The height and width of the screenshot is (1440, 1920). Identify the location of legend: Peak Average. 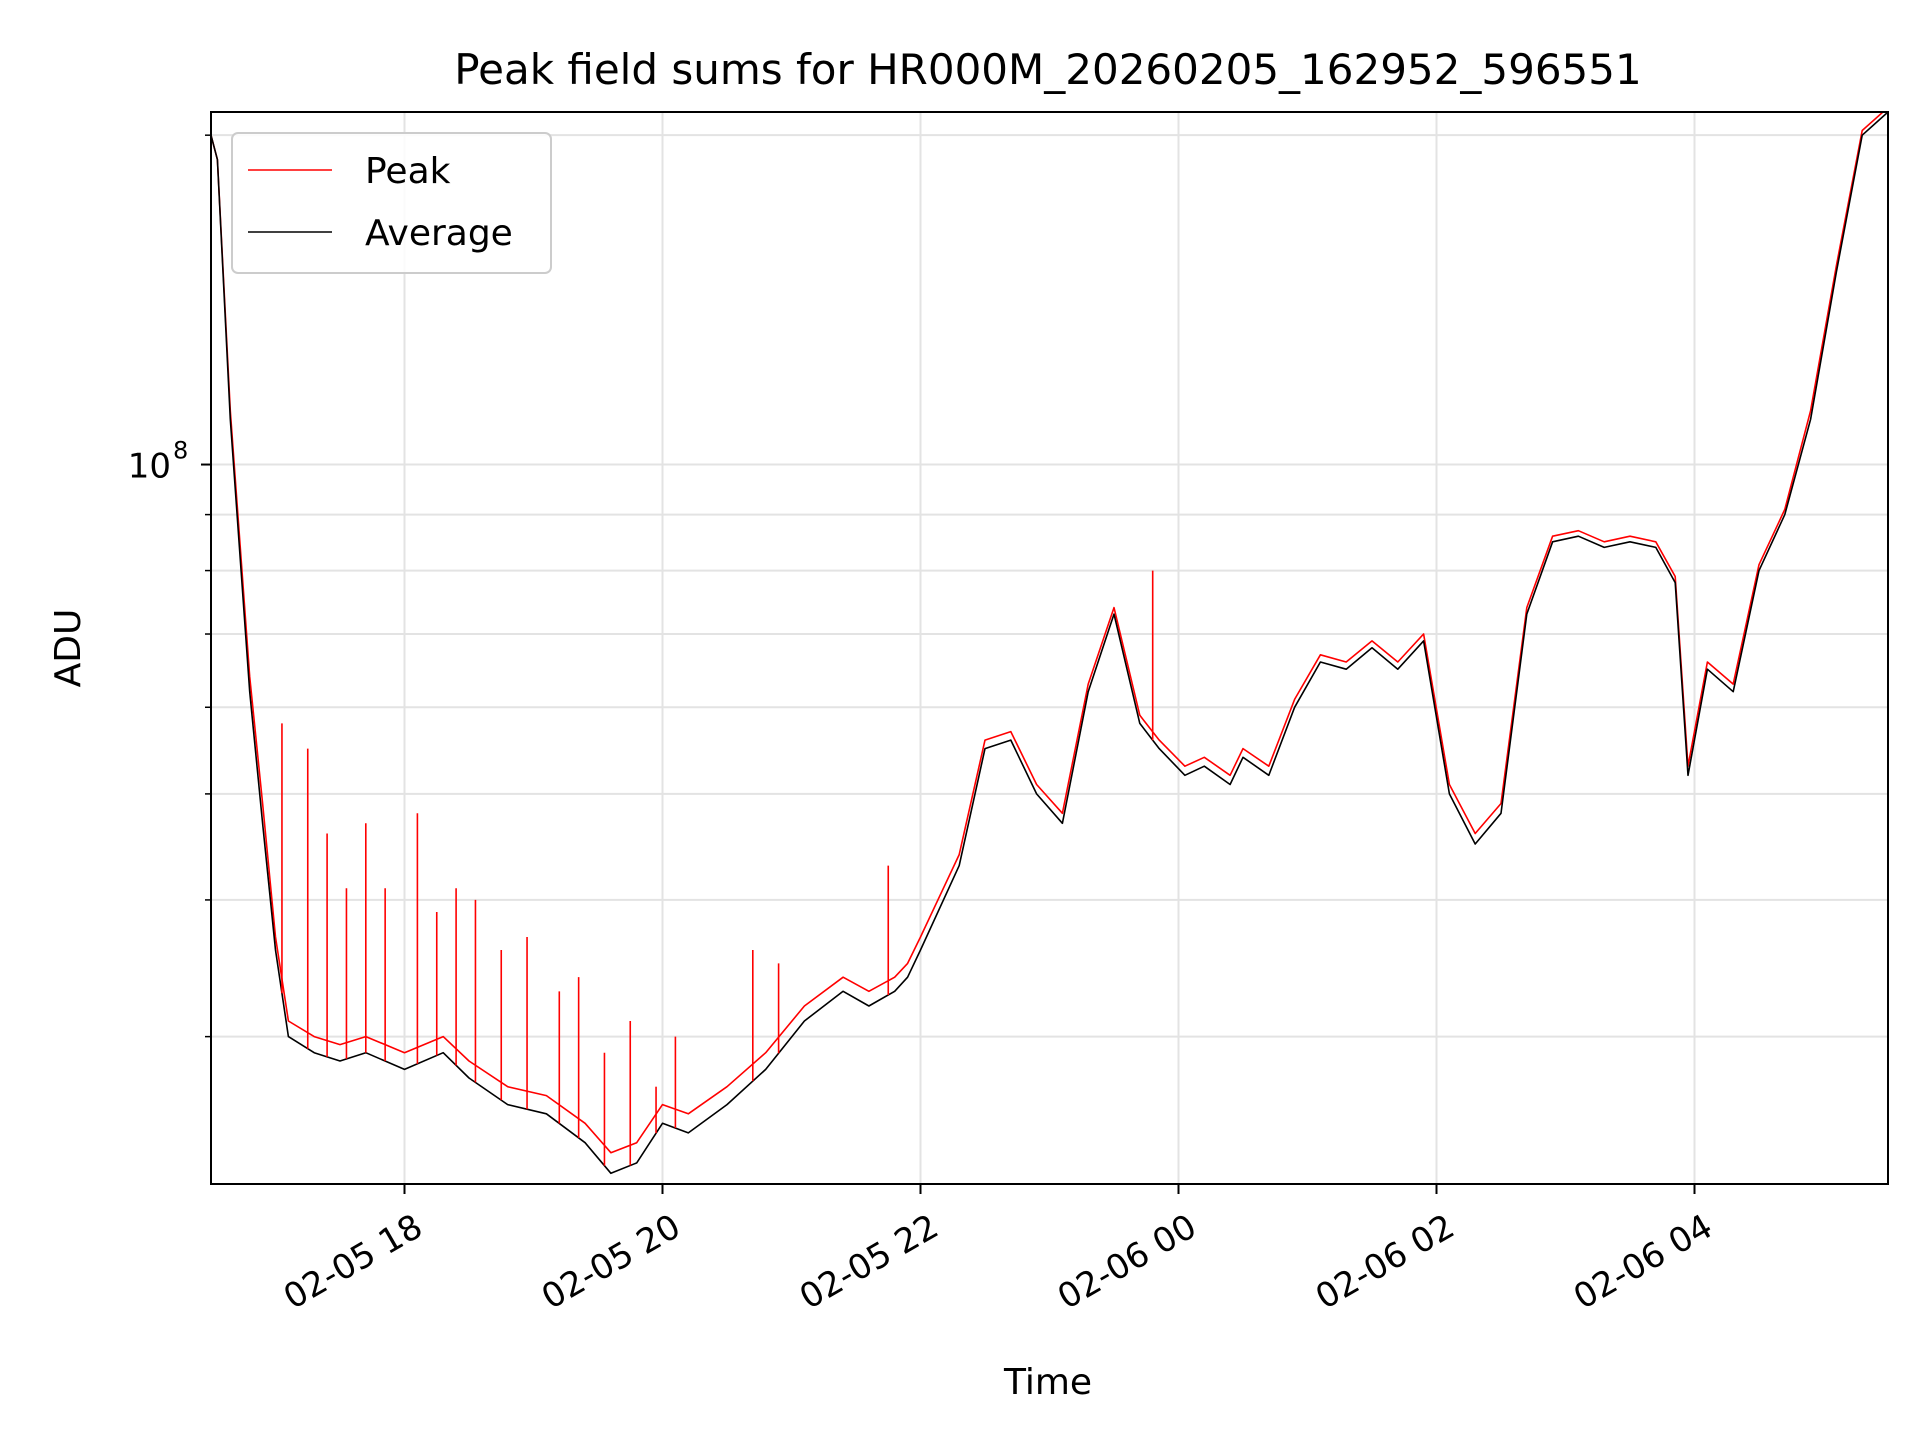
(391, 203).